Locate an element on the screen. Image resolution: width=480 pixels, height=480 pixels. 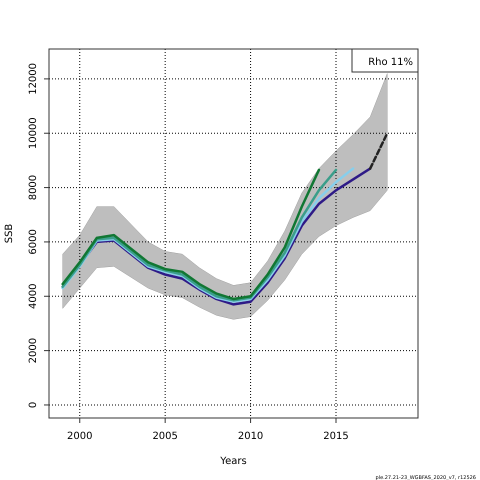
y-tick-label: 12000 is located at coordinates (33, 78).